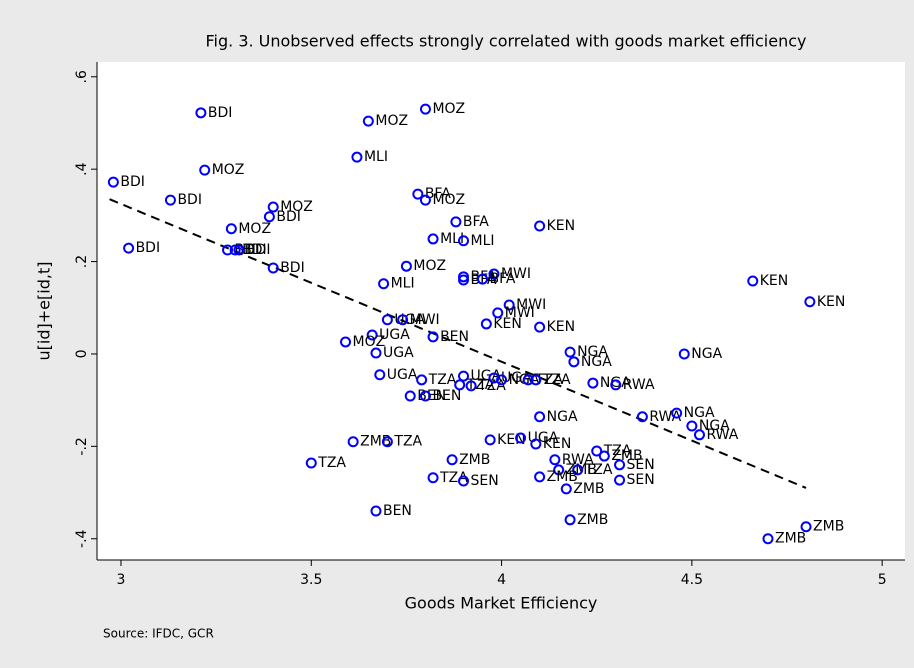 The width and height of the screenshot is (914, 668). What do you see at coordinates (476, 222) in the screenshot?
I see `point-label: BFA` at bounding box center [476, 222].